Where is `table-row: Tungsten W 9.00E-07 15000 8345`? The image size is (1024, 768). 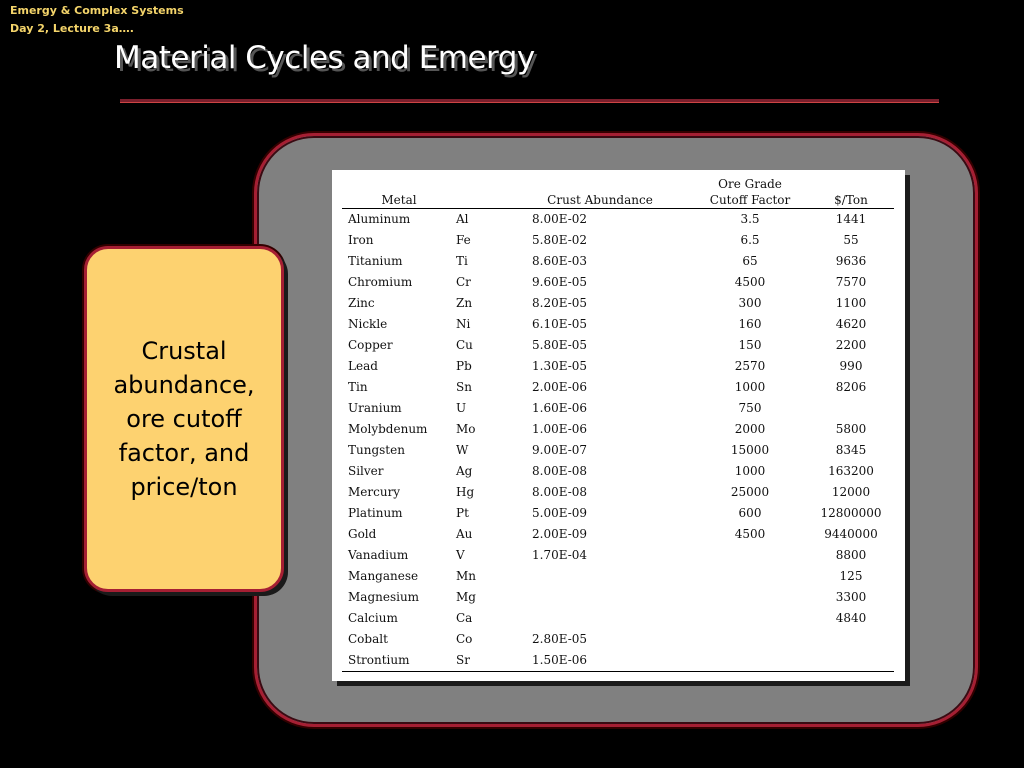 table-row: Tungsten W 9.00E-07 15000 8345 is located at coordinates (618, 450).